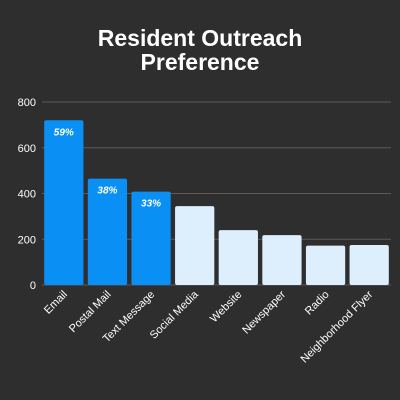 The height and width of the screenshot is (400, 400). What do you see at coordinates (151, 204) in the screenshot?
I see `data-label-2: 33%` at bounding box center [151, 204].